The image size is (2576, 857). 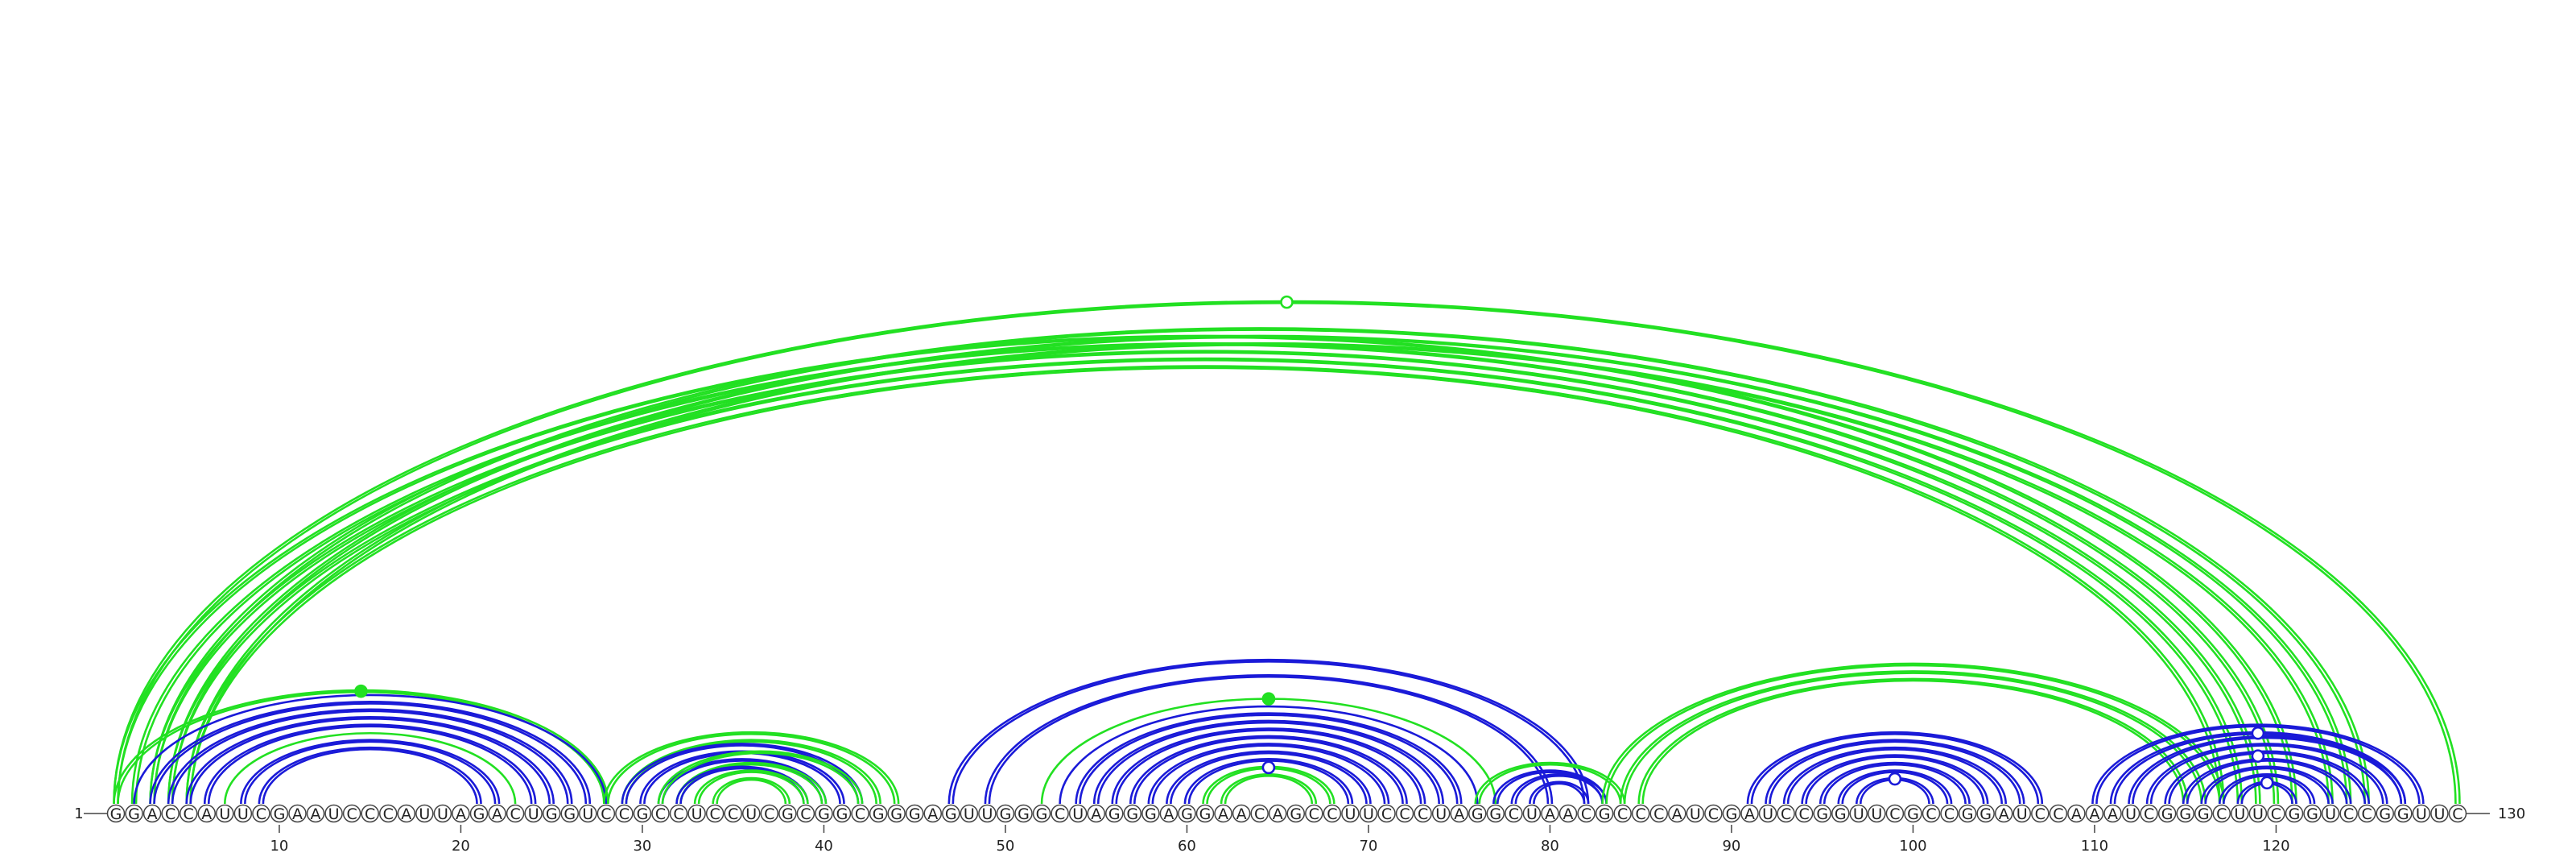 What do you see at coordinates (2258, 814) in the screenshot?
I see `nucleotide-119: U` at bounding box center [2258, 814].